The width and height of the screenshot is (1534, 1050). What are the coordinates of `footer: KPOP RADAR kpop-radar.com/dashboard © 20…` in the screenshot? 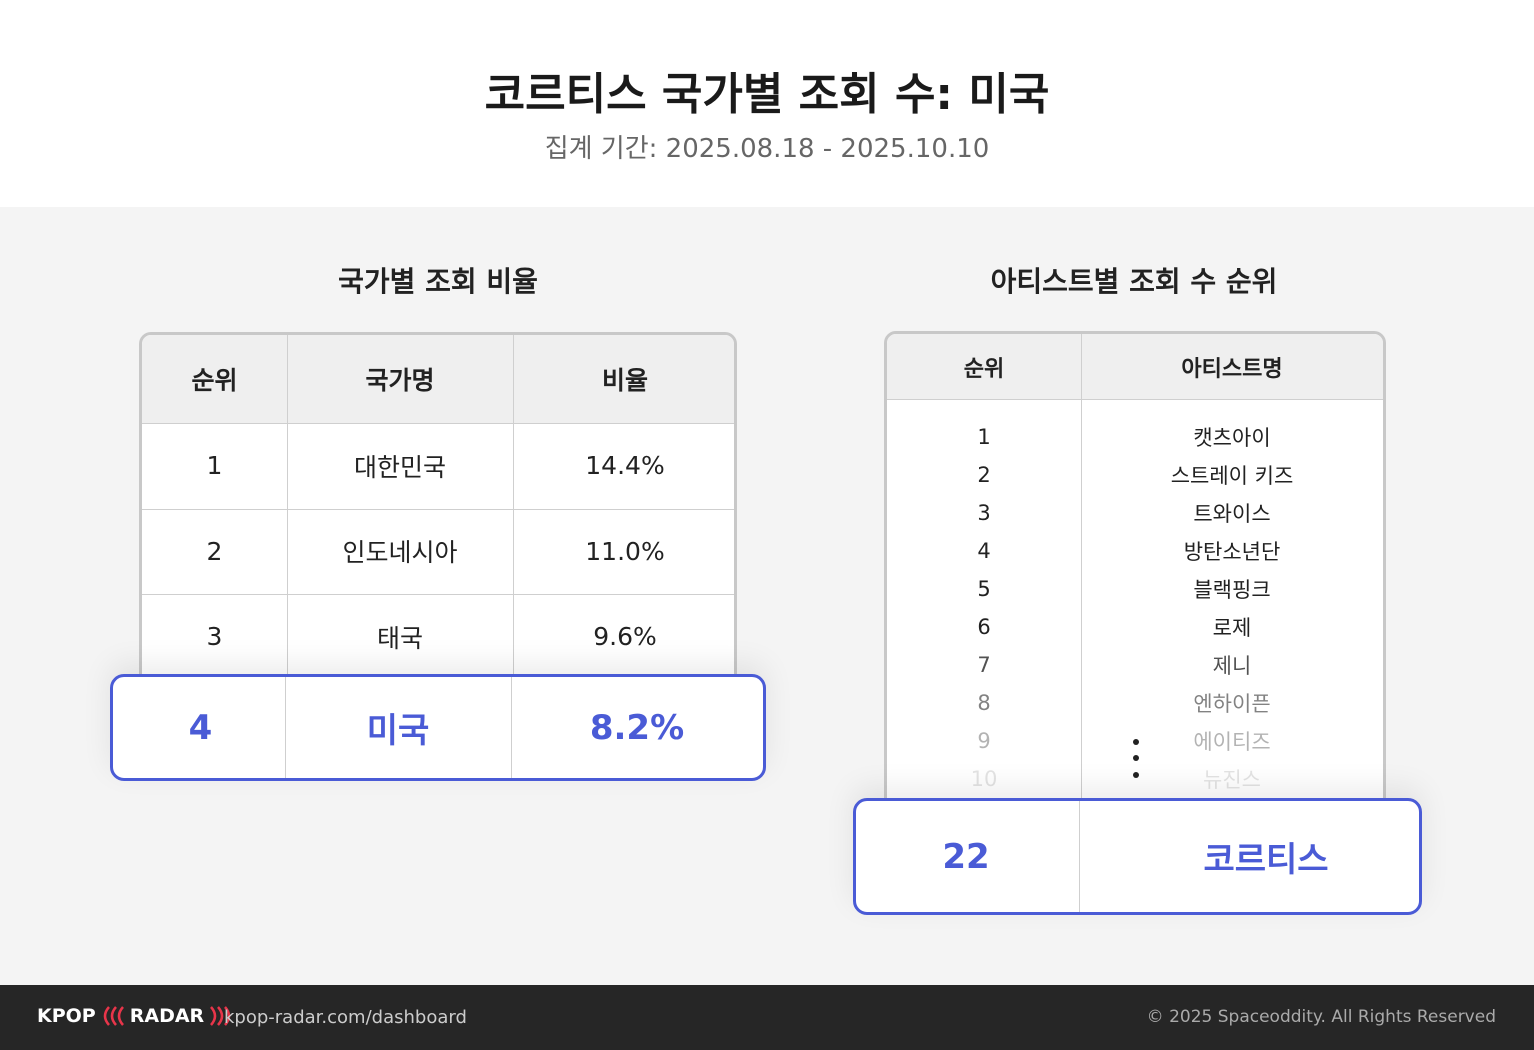 It's located at (767, 1017).